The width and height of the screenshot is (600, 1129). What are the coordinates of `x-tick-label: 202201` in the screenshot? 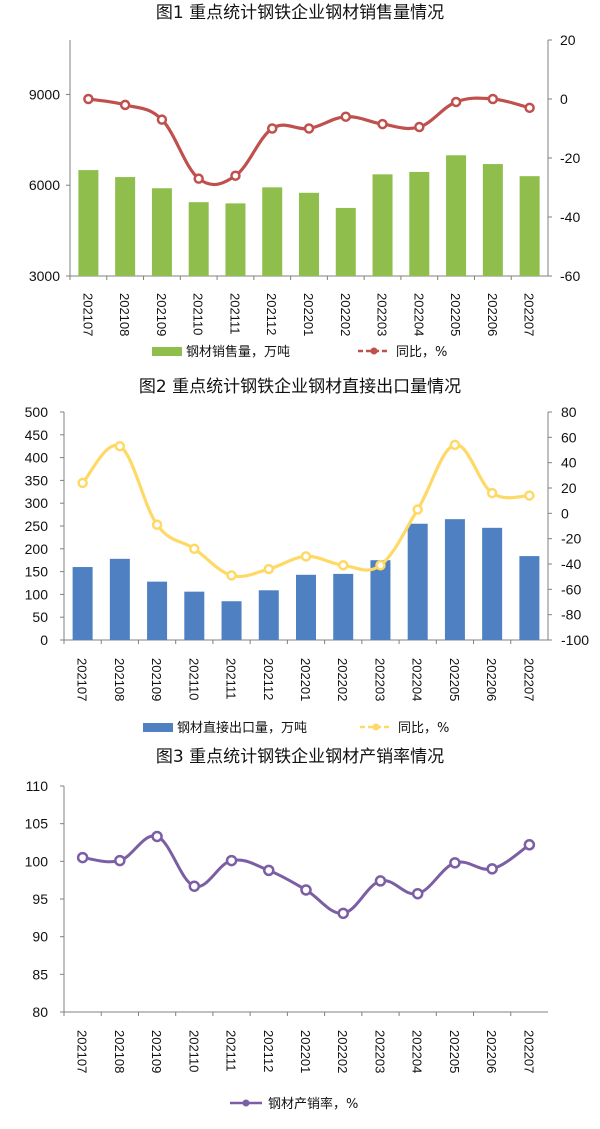 It's located at (305, 679).